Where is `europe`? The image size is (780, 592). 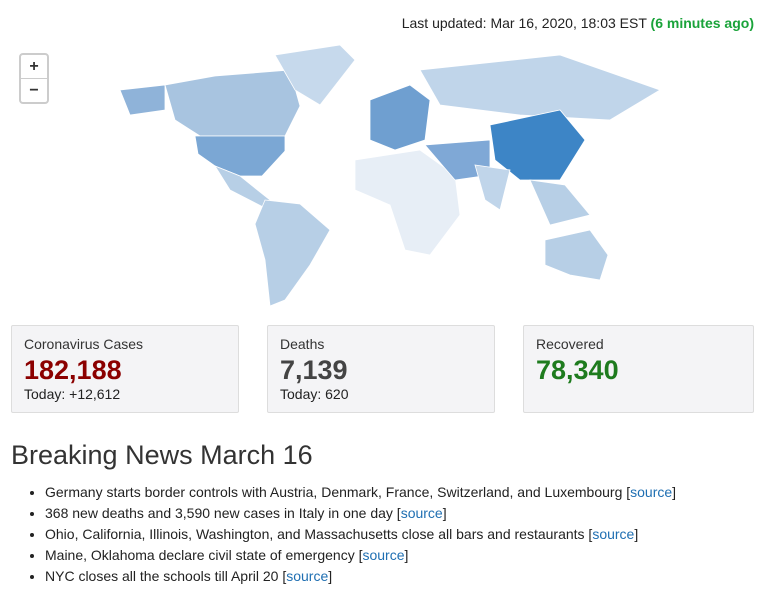 europe is located at coordinates (400, 117).